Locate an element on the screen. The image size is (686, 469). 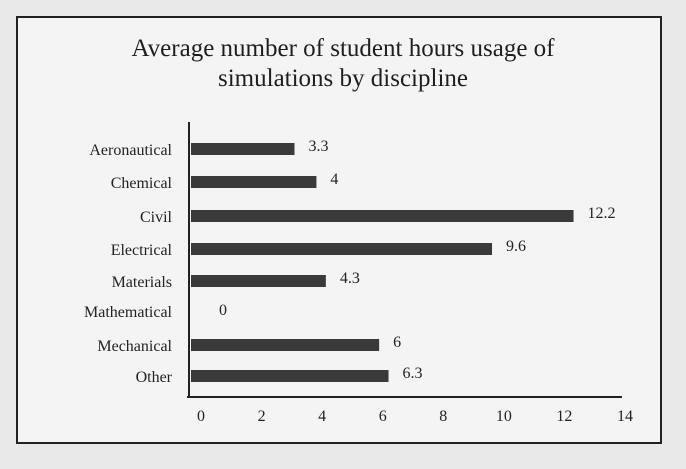
category-label: Other is located at coordinates (154, 377).